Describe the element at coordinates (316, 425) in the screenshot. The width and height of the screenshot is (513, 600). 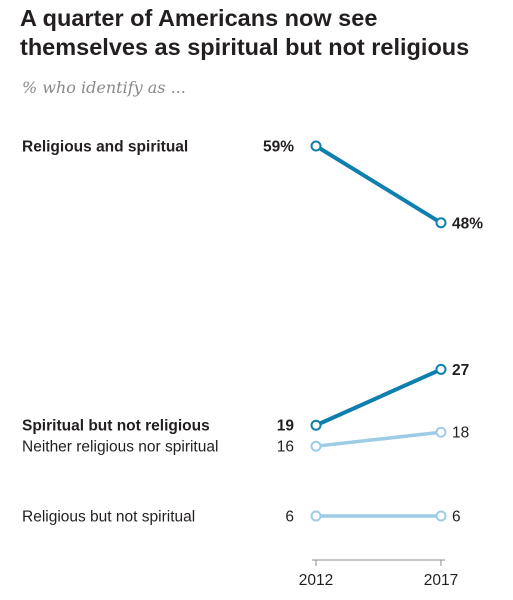
I see `data-point-spiritual-but-not-religious-2012` at that location.